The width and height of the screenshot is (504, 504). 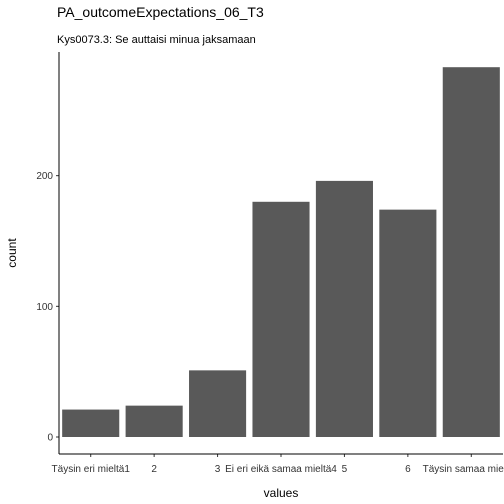 I want to click on chart-subtitle: Kys0073.3: Se auttaisi minua jaksamaan, so click(x=156, y=40).